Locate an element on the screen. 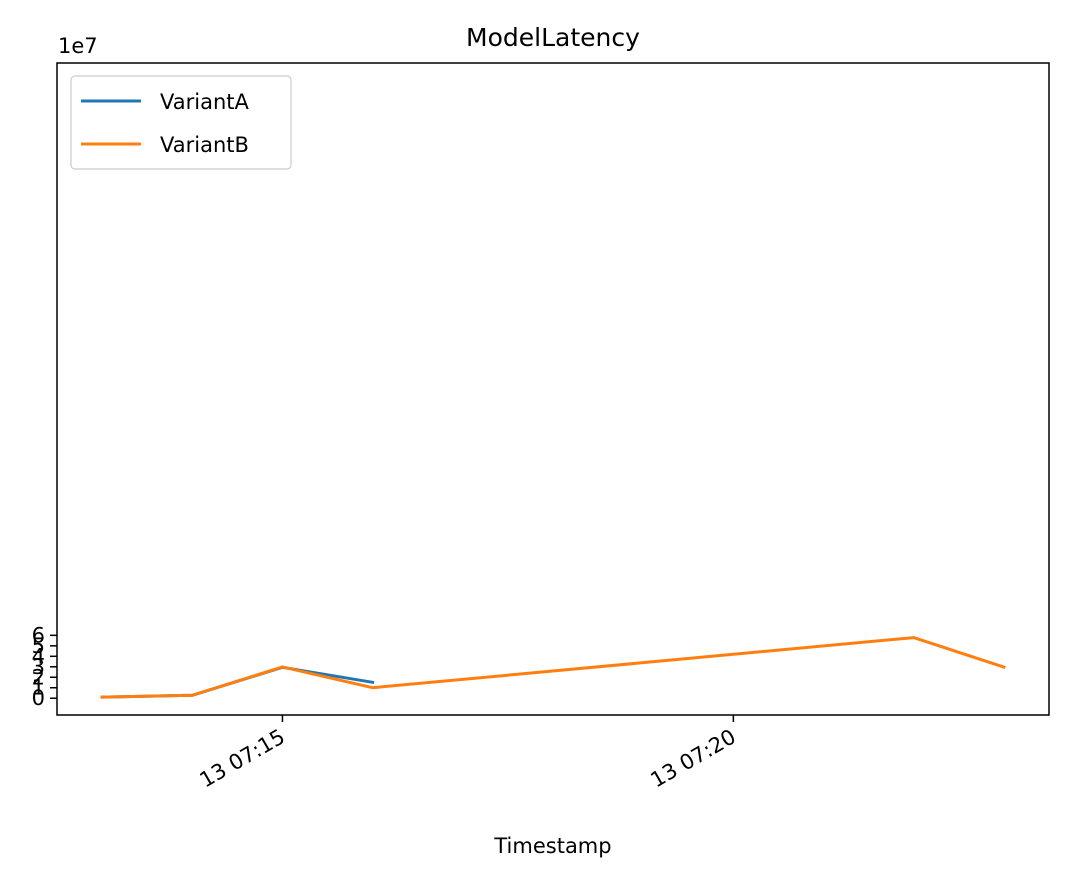  y-tick-label: 0 is located at coordinates (38, 698).